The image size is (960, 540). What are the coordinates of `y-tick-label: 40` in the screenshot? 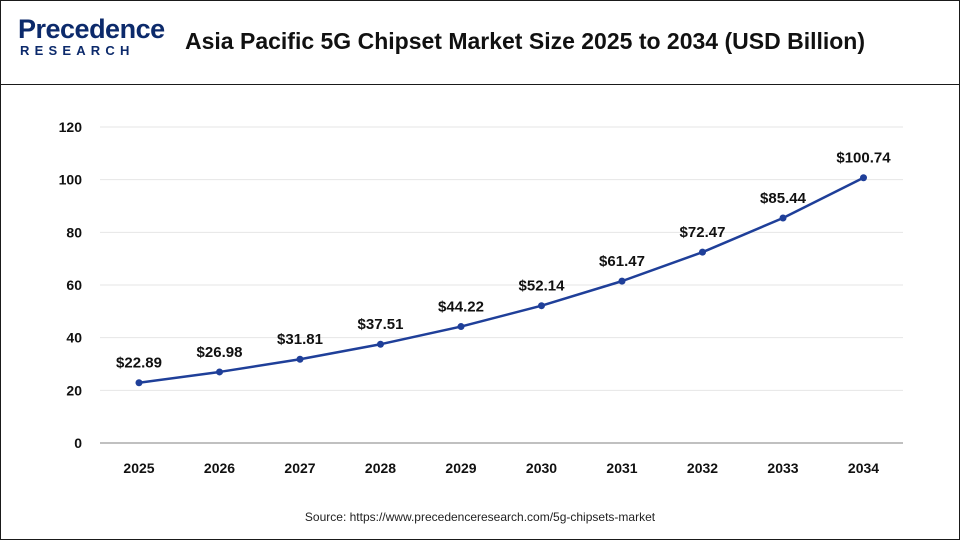 It's located at (74, 338).